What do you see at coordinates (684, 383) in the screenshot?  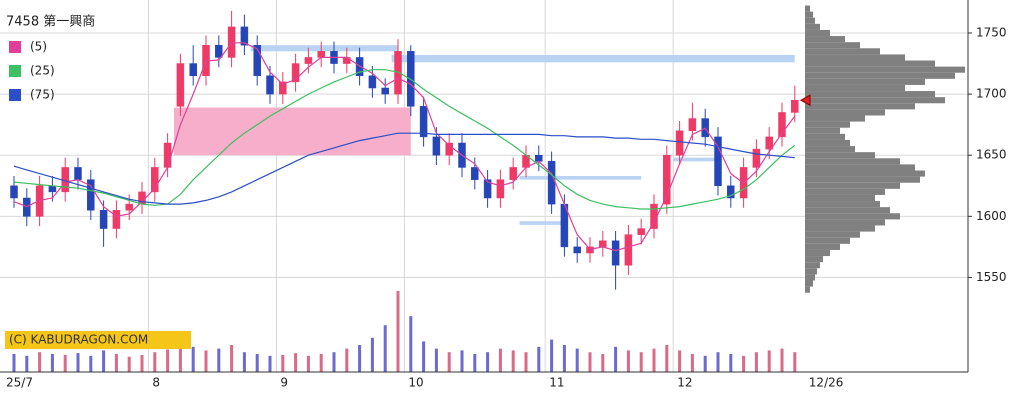 I see `x-tick-label: 12` at bounding box center [684, 383].